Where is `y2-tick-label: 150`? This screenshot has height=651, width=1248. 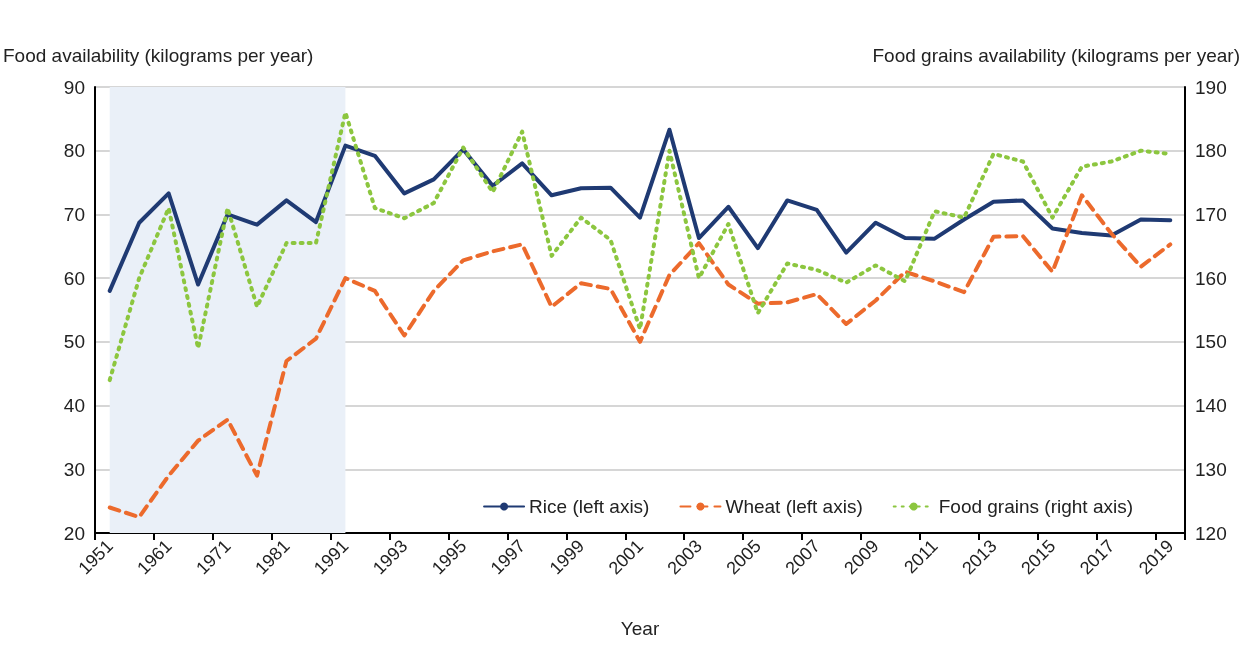
y2-tick-label: 150 is located at coordinates (1211, 342).